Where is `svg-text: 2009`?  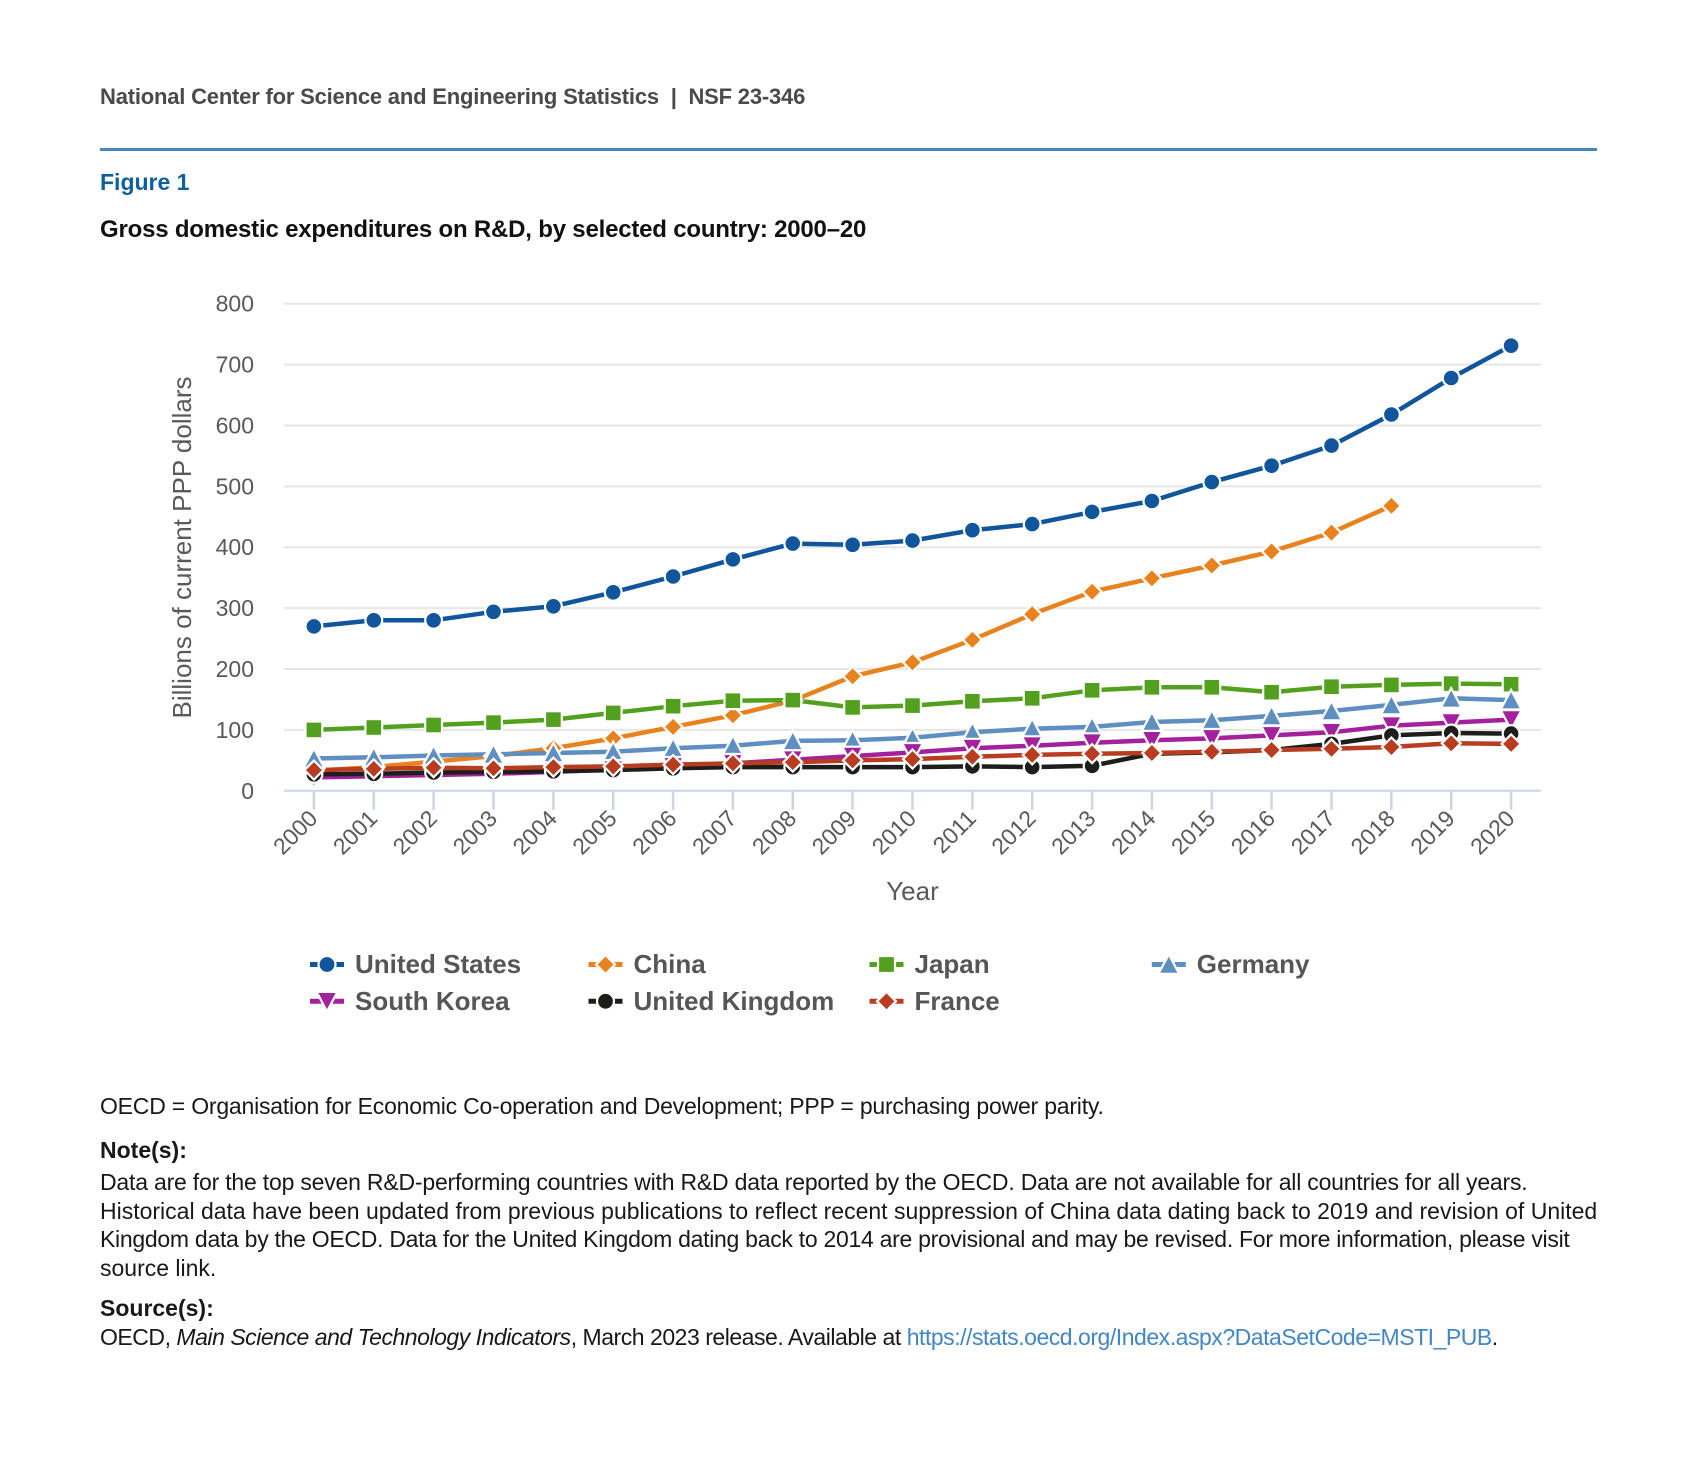
svg-text: 2009 is located at coordinates (834, 832).